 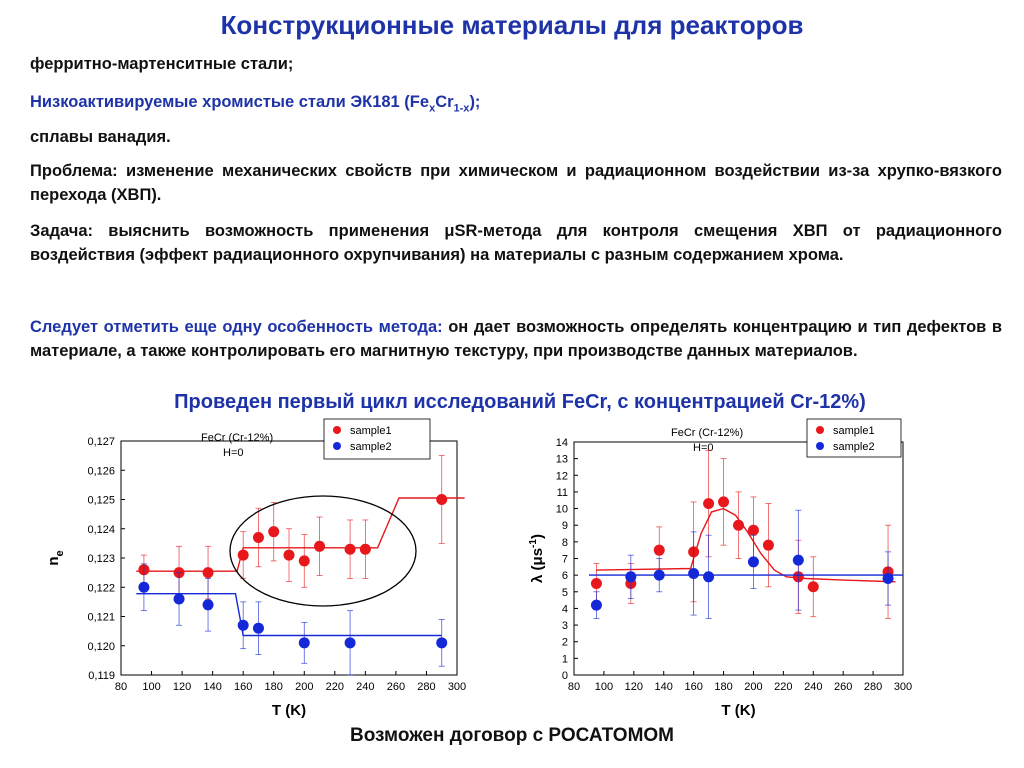 I want to click on y-tick-label: 12, so click(x=562, y=476).